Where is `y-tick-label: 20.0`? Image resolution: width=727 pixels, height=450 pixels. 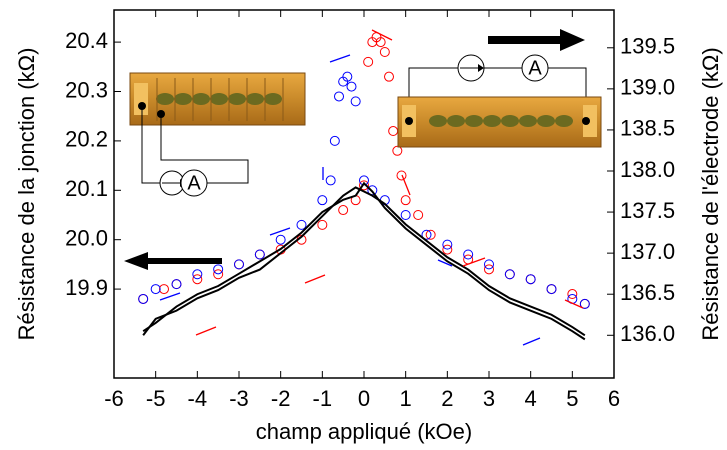
y-tick-label: 20.0 is located at coordinates (86, 238).